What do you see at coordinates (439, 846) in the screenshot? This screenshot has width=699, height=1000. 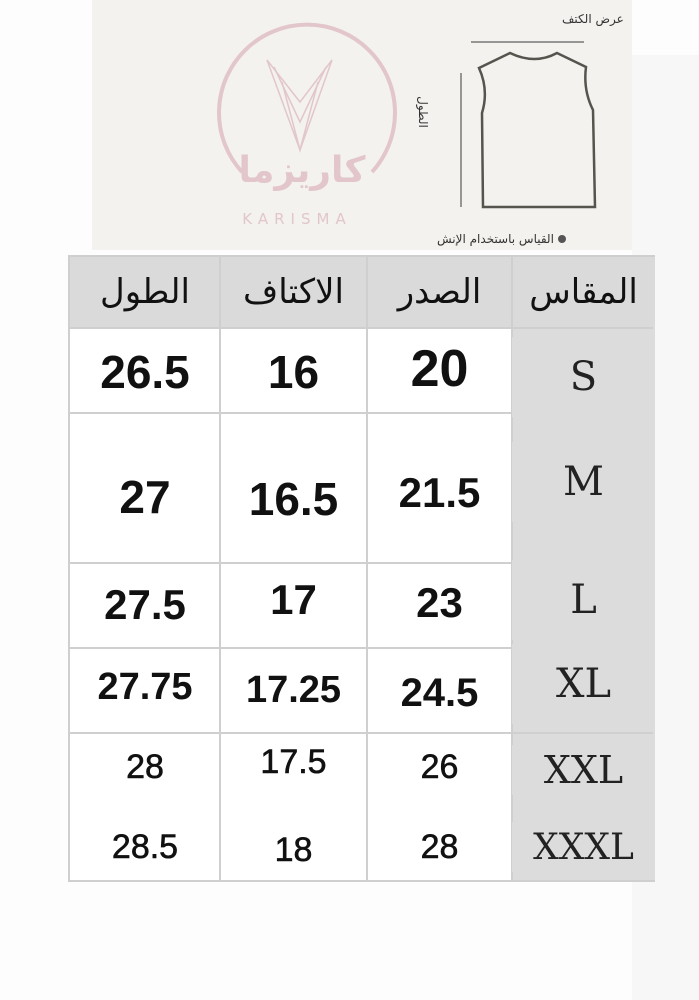 I see `cell-chest: 28` at bounding box center [439, 846].